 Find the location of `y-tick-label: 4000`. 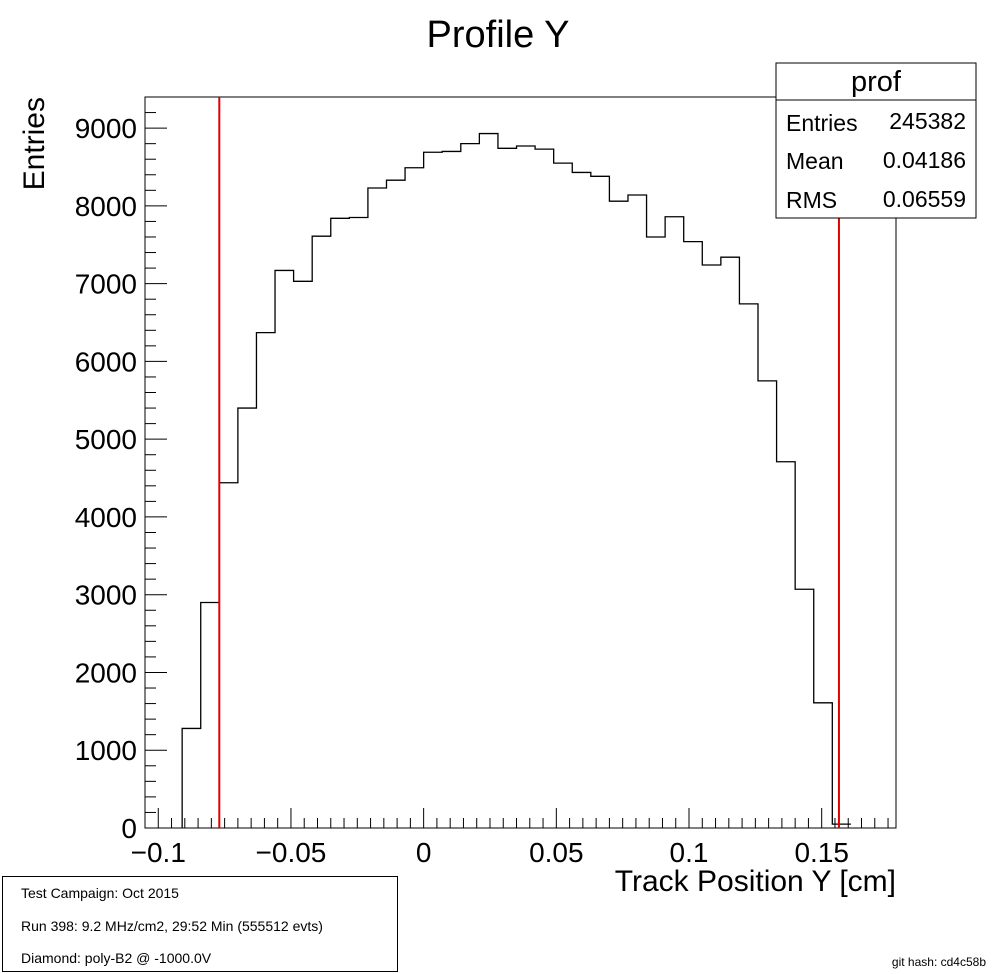

y-tick-label: 4000 is located at coordinates (106, 517).